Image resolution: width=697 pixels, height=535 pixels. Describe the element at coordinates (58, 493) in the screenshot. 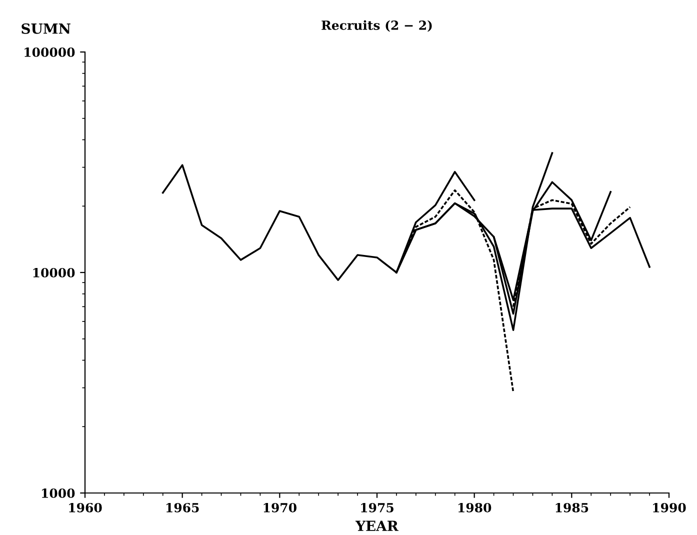

I see `y-tick-label: 1000` at that location.